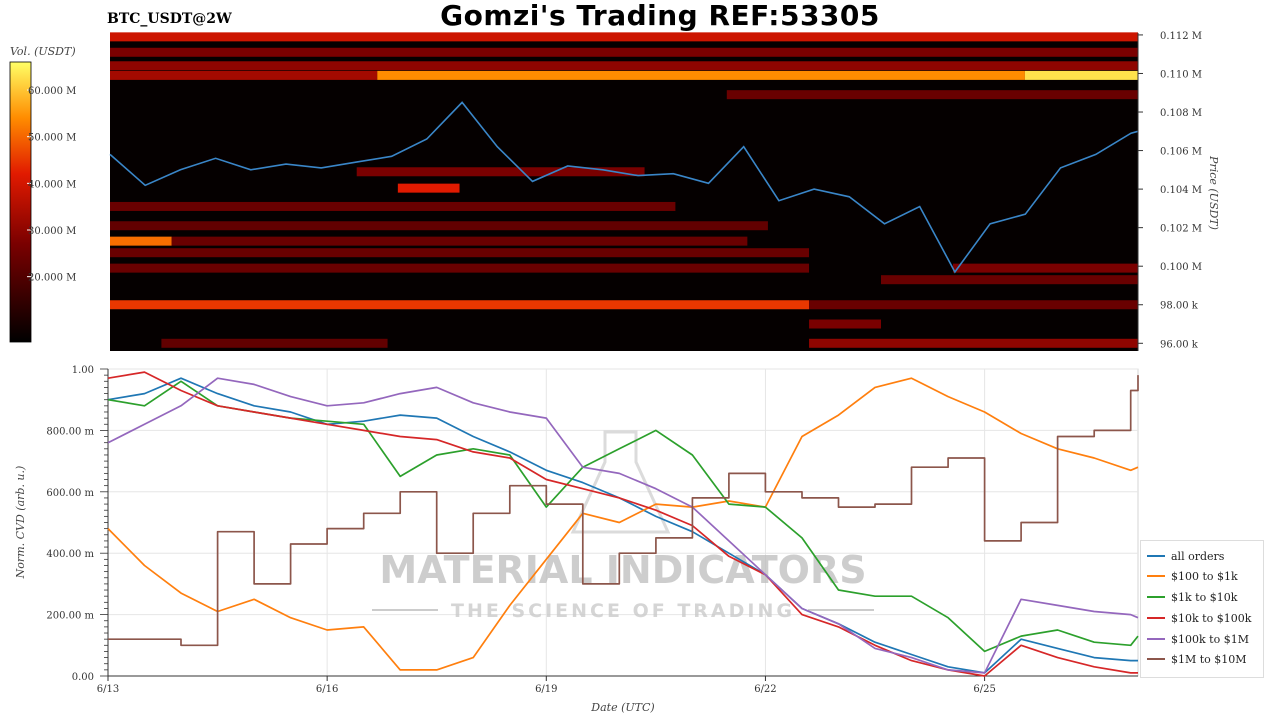  What do you see at coordinates (52, 231) in the screenshot?
I see `colorbar-tick-label: 30.000 M` at bounding box center [52, 231].